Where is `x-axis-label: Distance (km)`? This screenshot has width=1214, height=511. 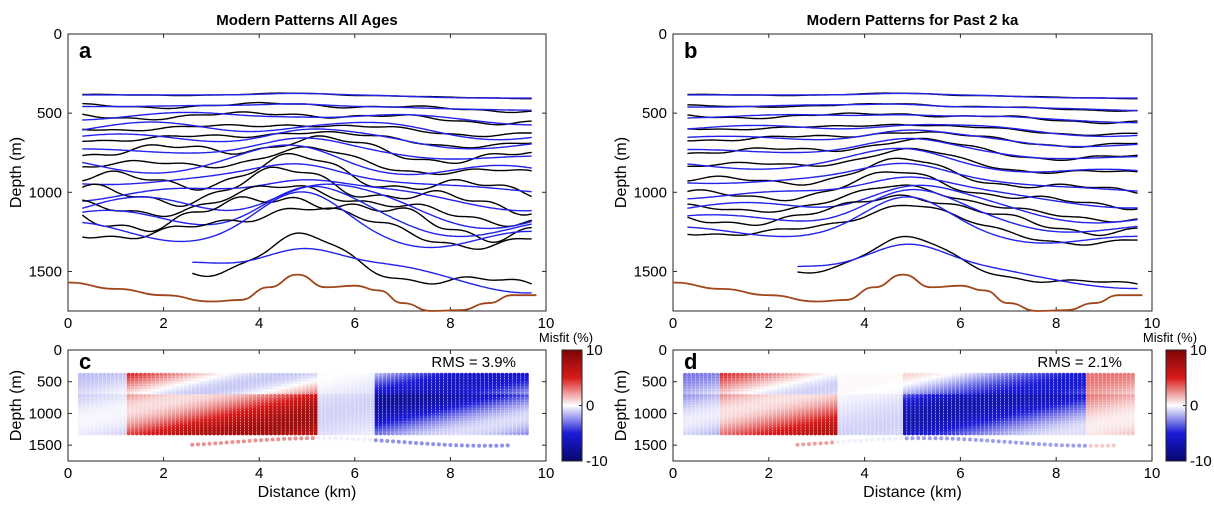
x-axis-label: Distance (km) is located at coordinates (912, 492).